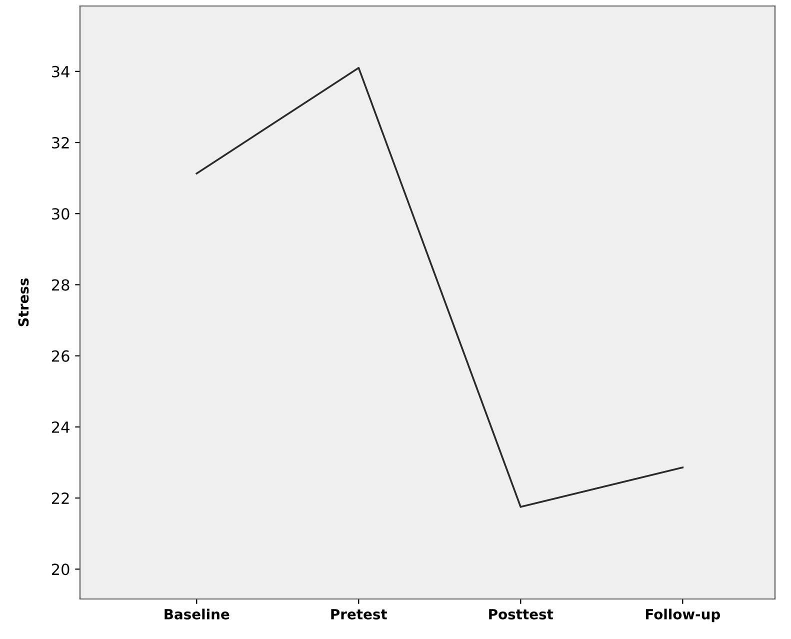  I want to click on y-tick-label: 24, so click(61, 427).